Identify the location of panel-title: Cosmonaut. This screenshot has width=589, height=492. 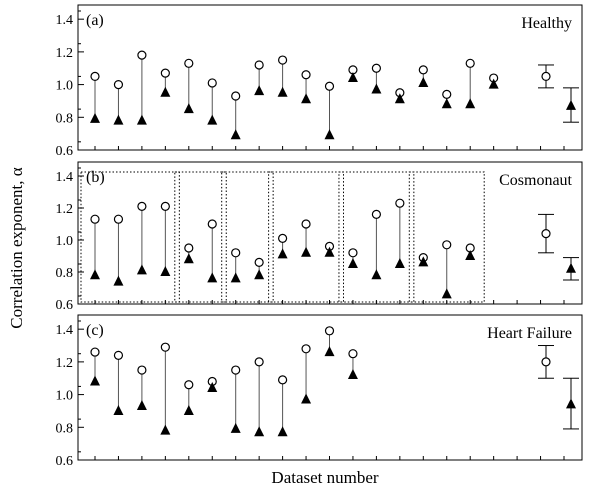
(535, 180).